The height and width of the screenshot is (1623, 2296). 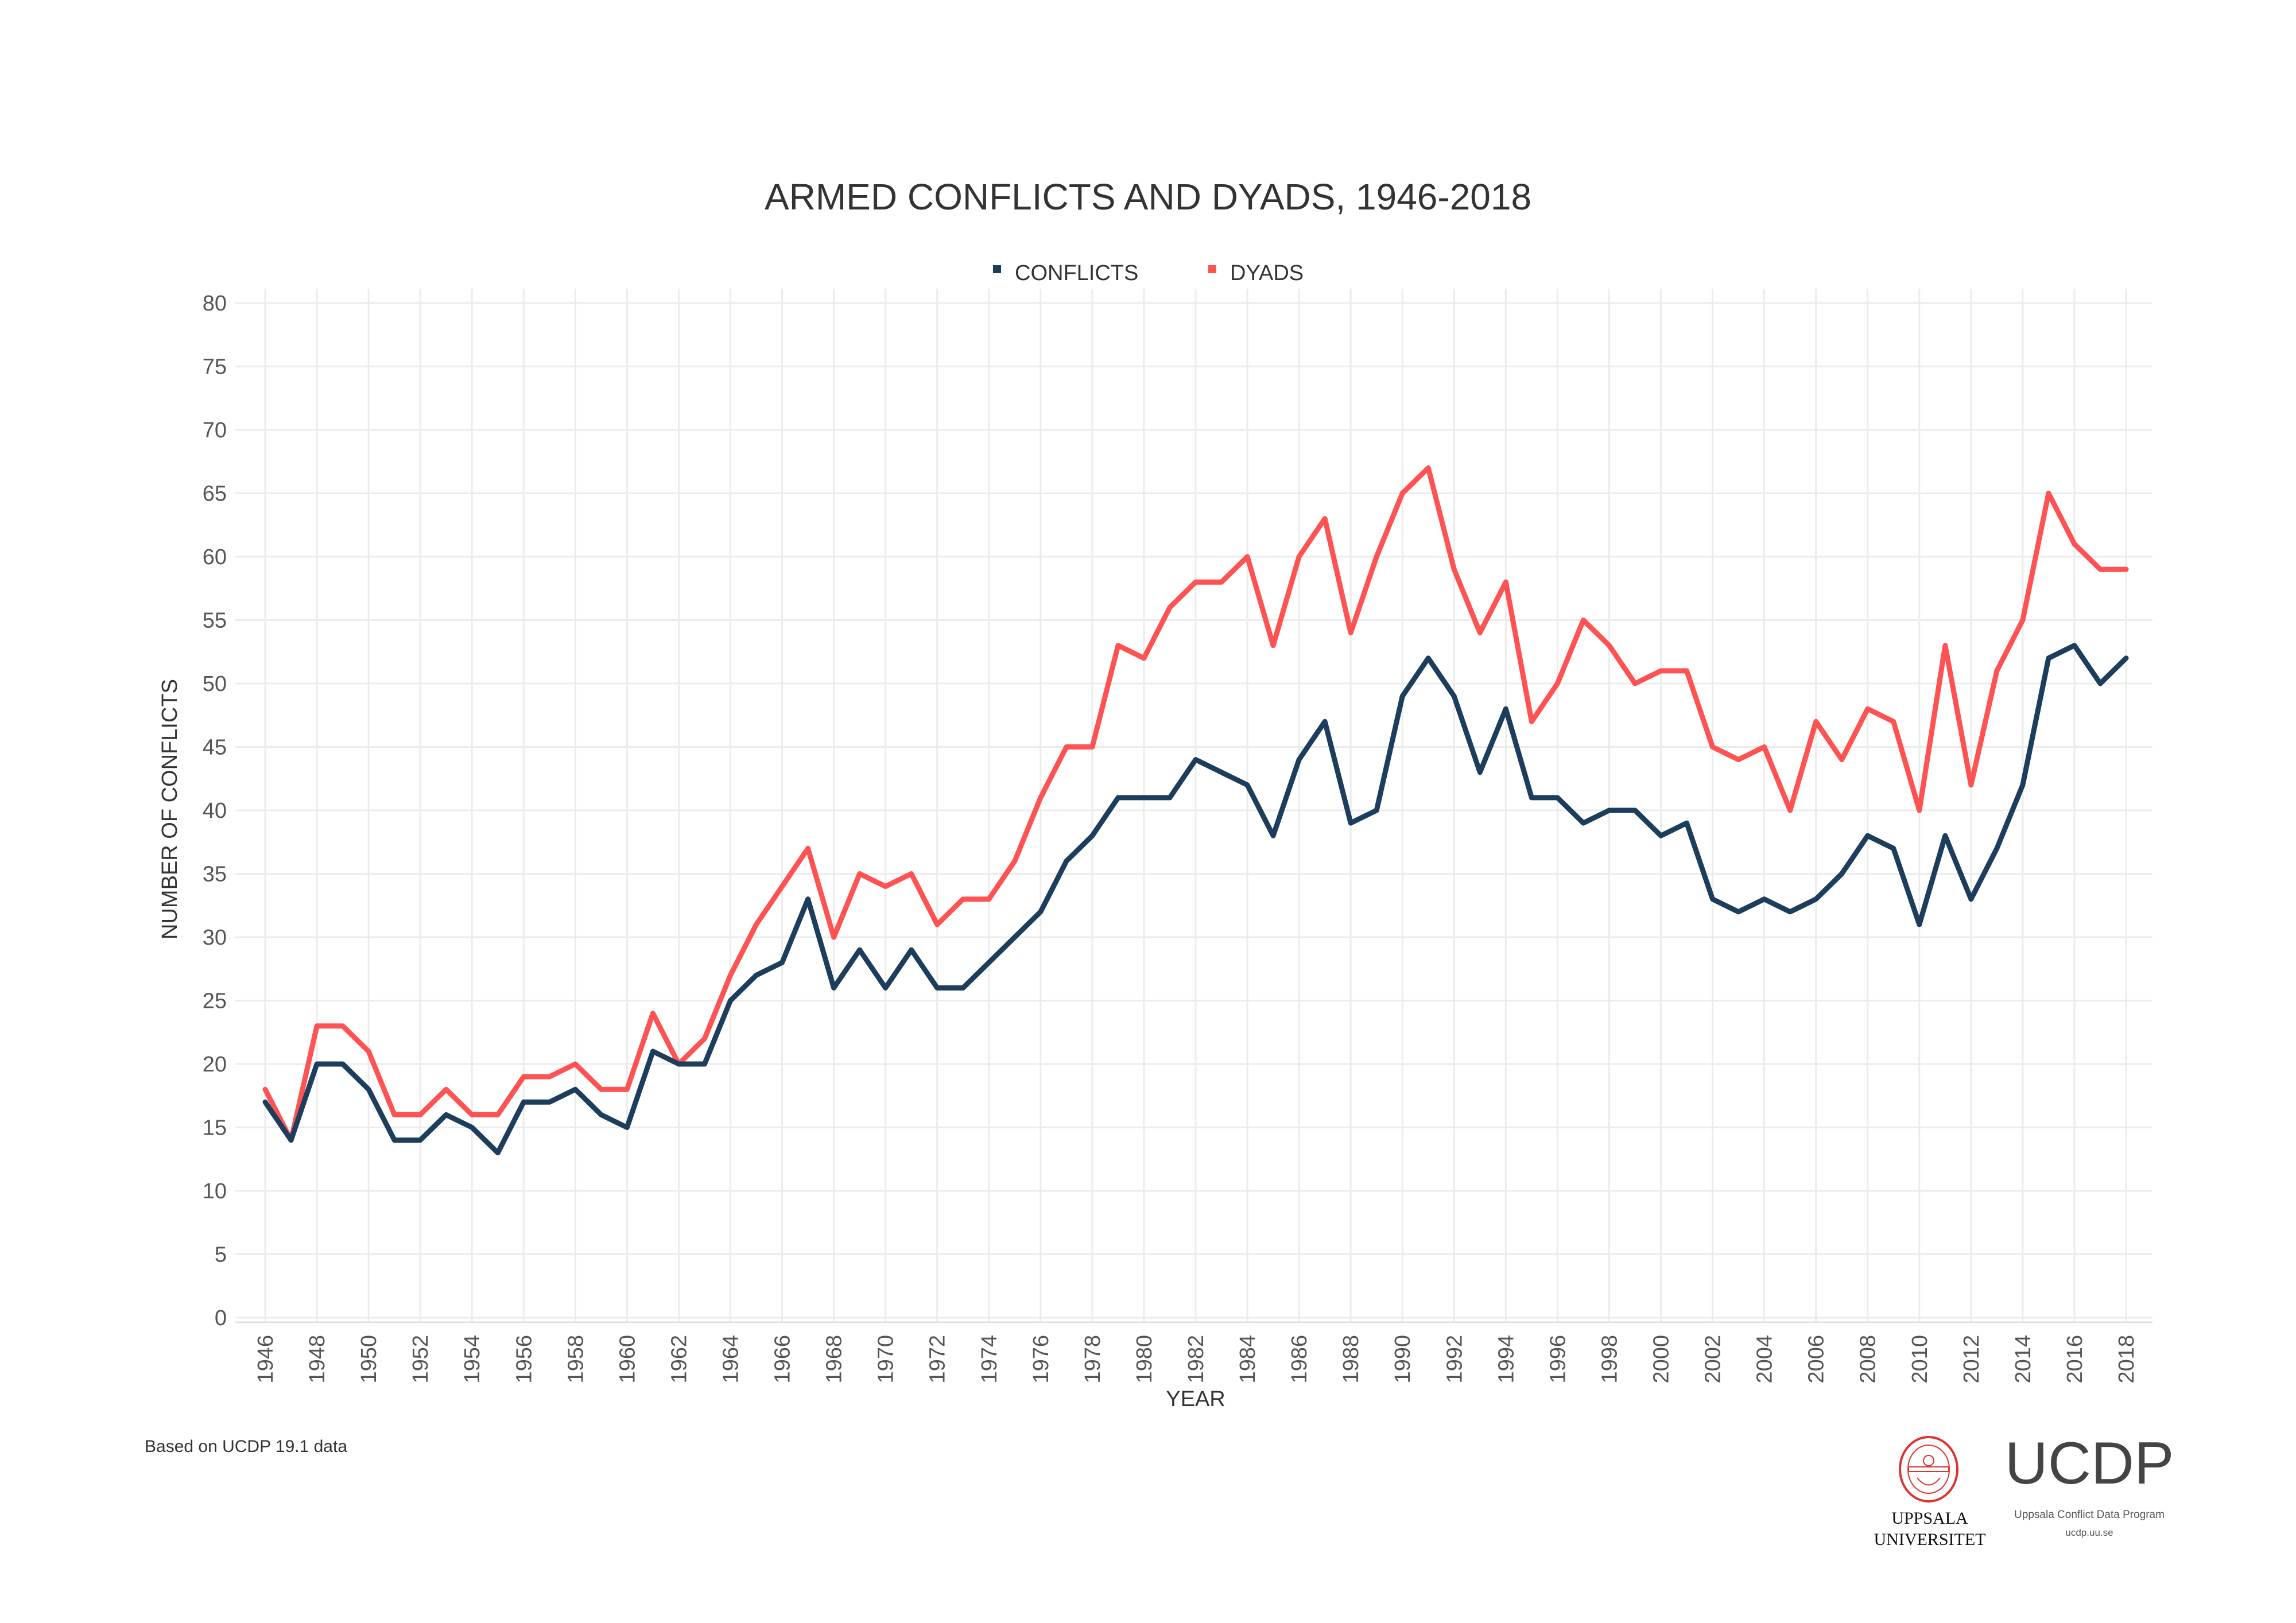 What do you see at coordinates (221, 1318) in the screenshot?
I see `y-tick-label: 0` at bounding box center [221, 1318].